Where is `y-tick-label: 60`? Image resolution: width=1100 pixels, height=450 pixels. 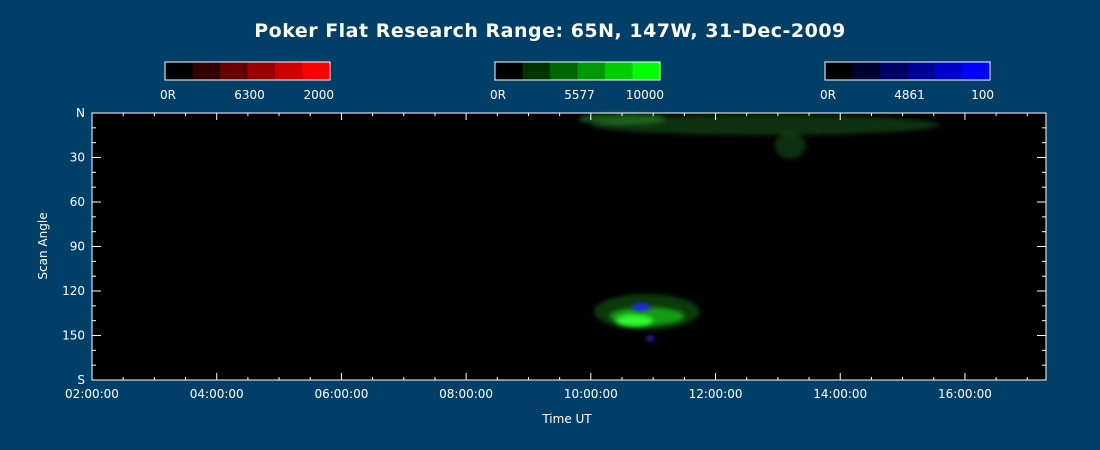 y-tick-label: 60 is located at coordinates (77, 202).